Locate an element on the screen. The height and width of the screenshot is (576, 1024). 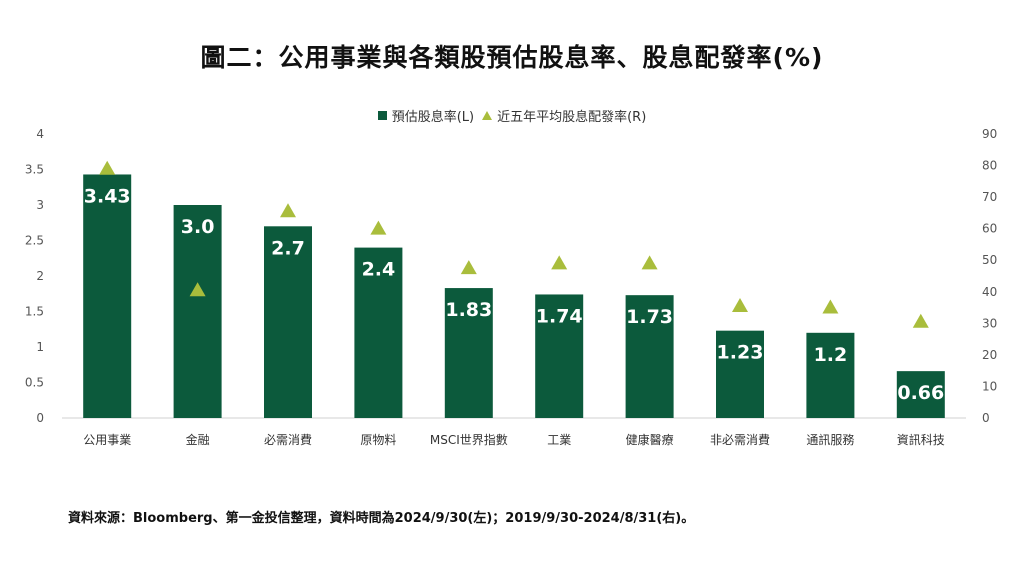
bar-data-label: 2.4 is located at coordinates (379, 270).